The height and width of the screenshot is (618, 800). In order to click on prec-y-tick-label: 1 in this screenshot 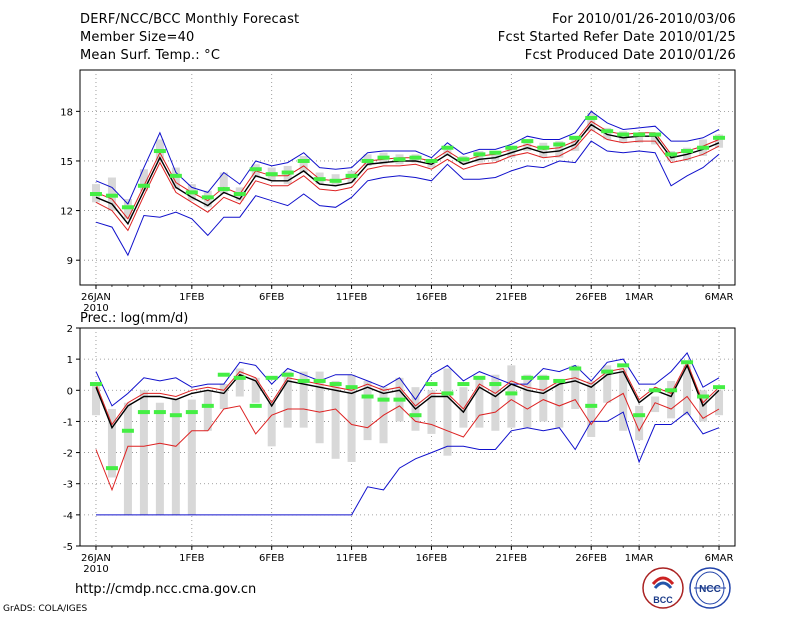, I will do `click(70, 360)`.